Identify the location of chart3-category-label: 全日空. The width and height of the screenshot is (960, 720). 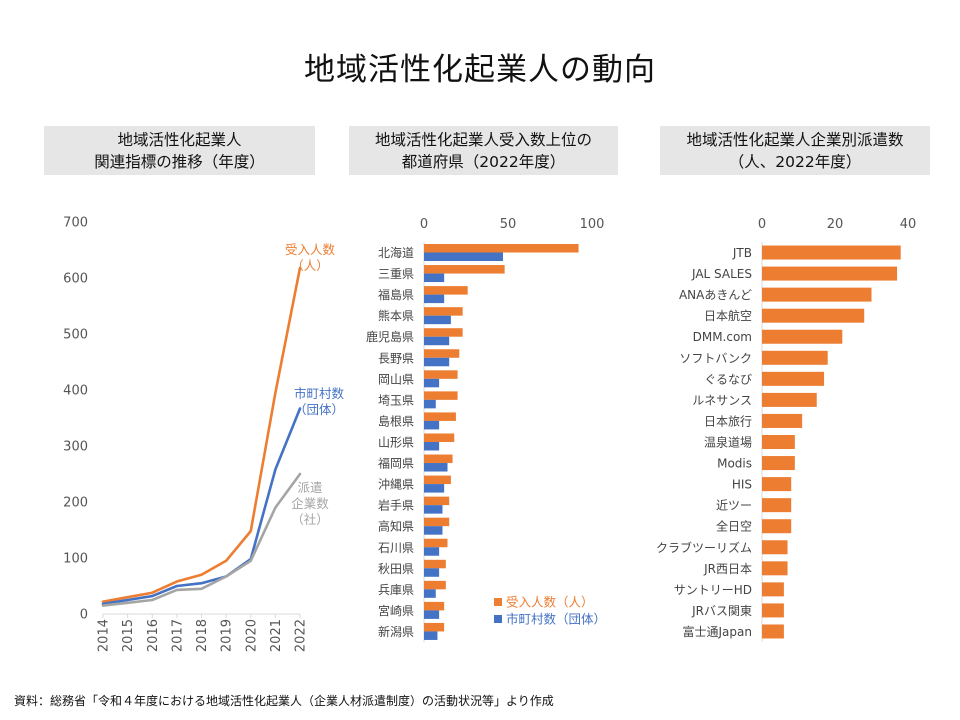
(734, 526).